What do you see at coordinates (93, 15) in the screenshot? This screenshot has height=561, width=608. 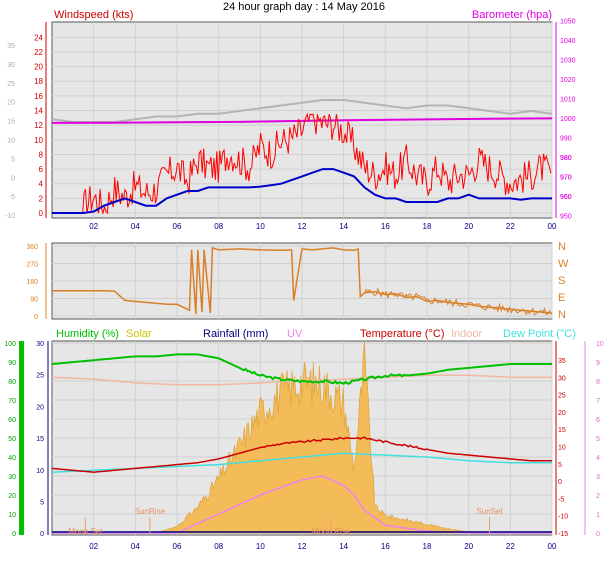 I see `windspeed-label: Windspeed (kts)` at bounding box center [93, 15].